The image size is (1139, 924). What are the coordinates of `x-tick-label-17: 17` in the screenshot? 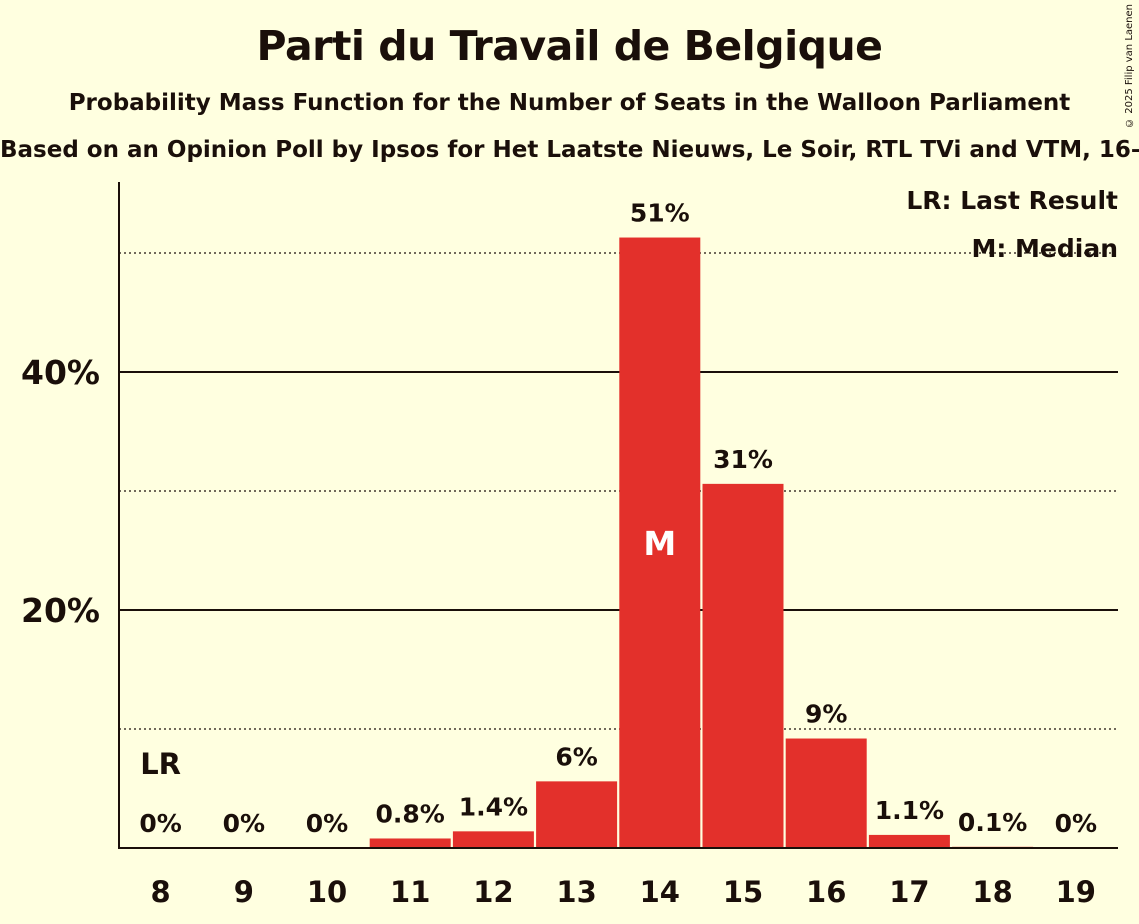 It's located at (909, 892).